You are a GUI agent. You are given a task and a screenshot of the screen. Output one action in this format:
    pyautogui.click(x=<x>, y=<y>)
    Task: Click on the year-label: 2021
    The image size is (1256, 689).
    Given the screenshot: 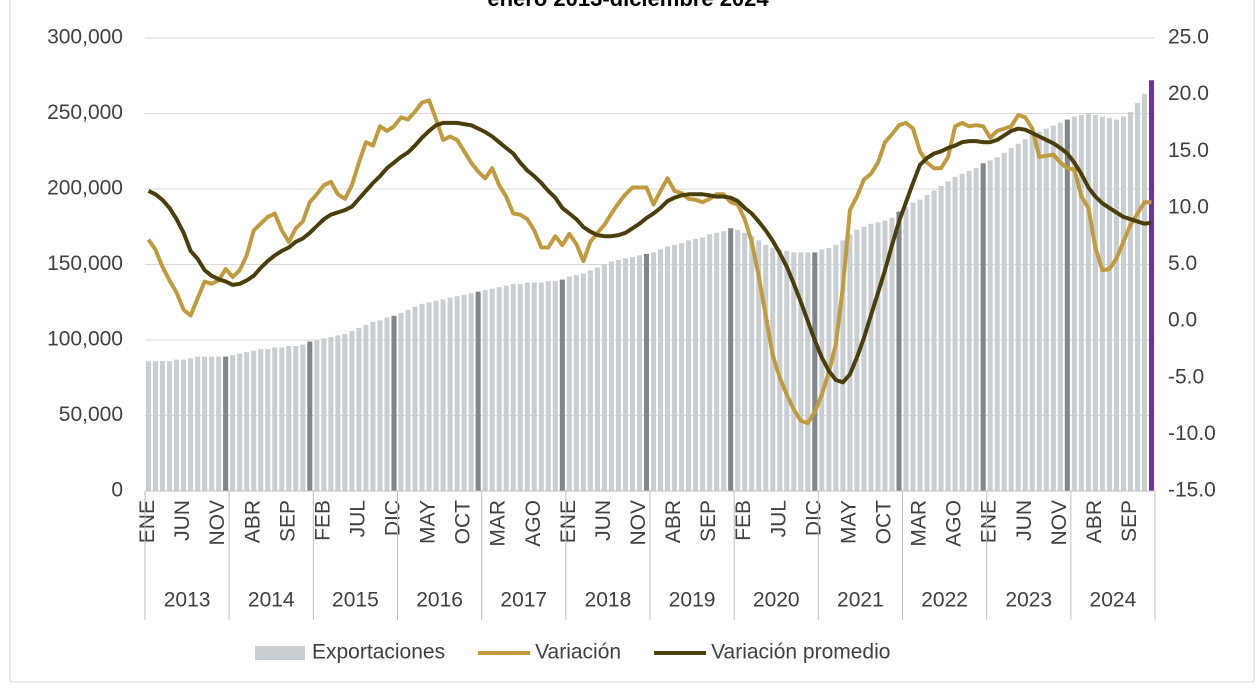 What is the action you would take?
    pyautogui.click(x=860, y=600)
    